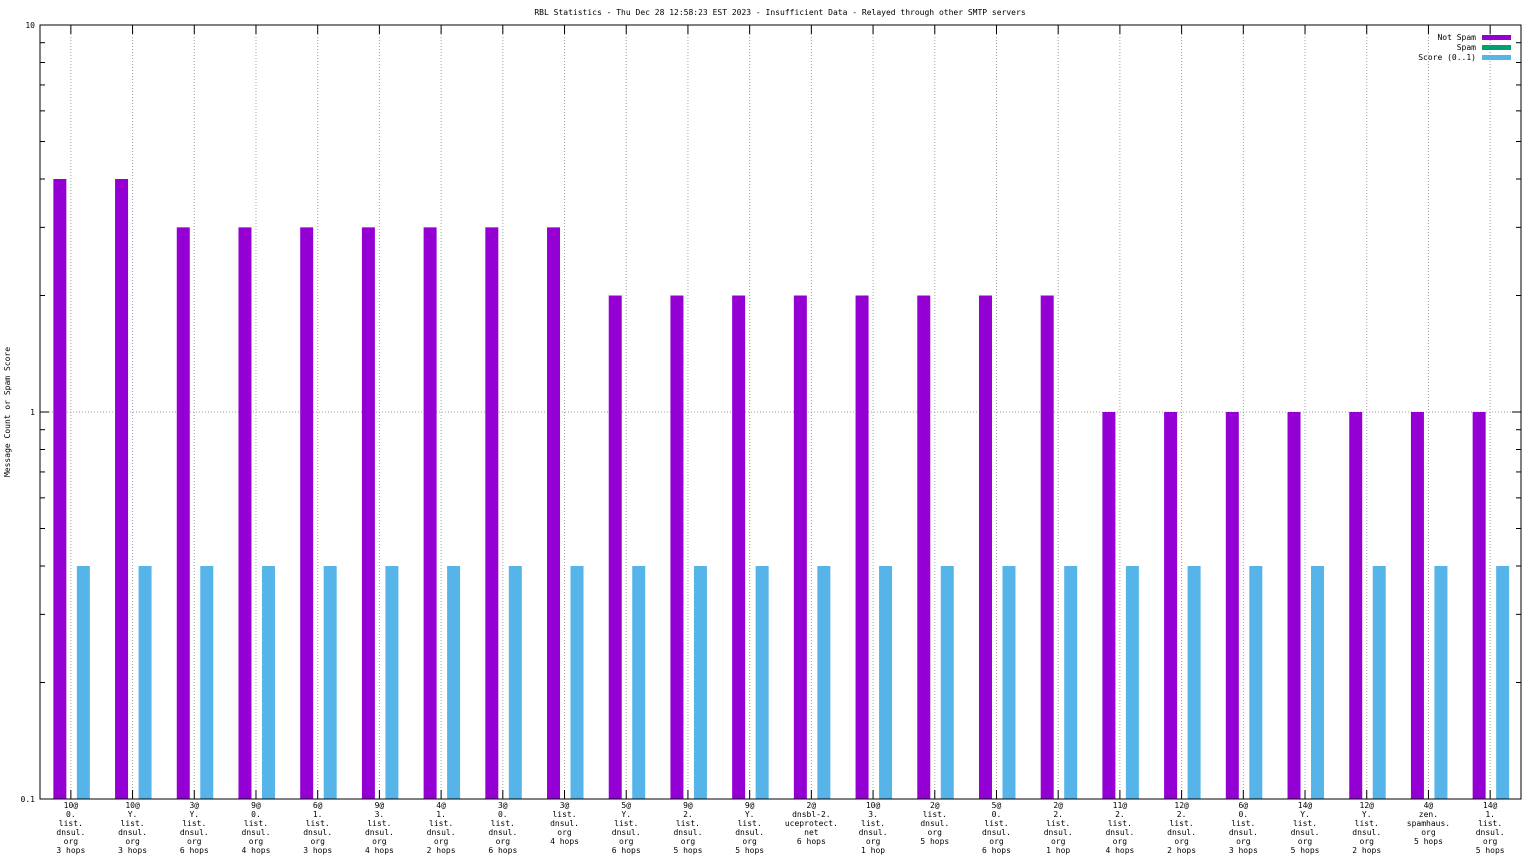  Describe the element at coordinates (1428, 823) in the screenshot. I see `x-tick-label-line: spamhaus.` at that location.